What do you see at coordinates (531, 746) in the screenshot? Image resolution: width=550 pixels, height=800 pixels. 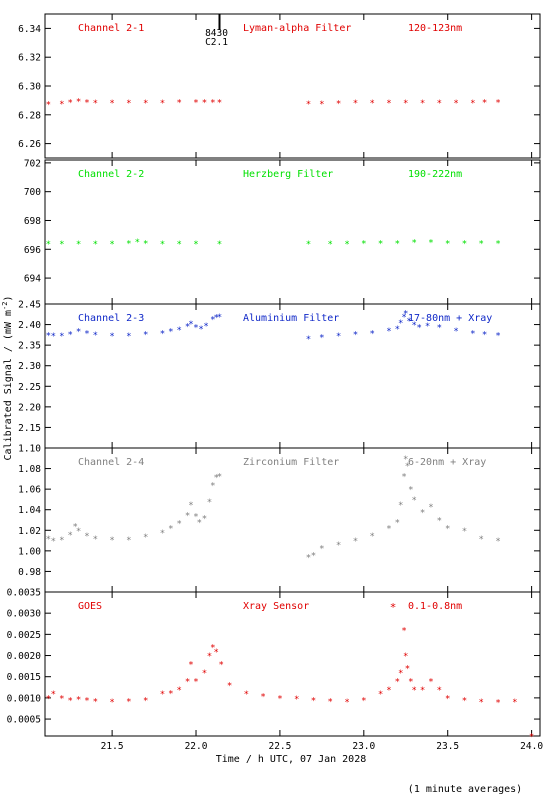 I see `x-tick-label: 24.0` at bounding box center [531, 746].